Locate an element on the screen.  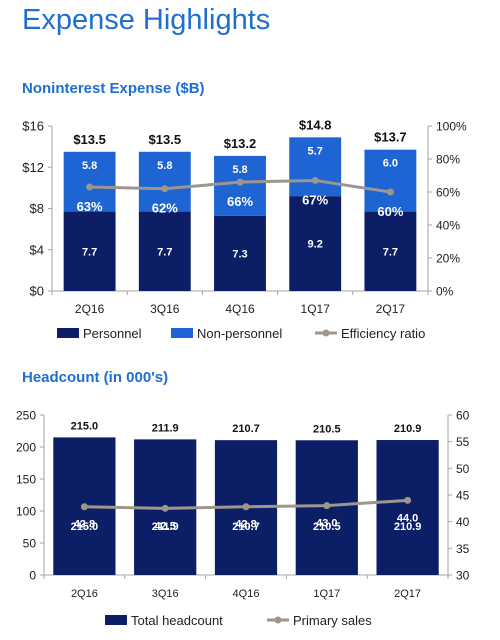
x-tick-label: 2Q17 is located at coordinates (391, 309).